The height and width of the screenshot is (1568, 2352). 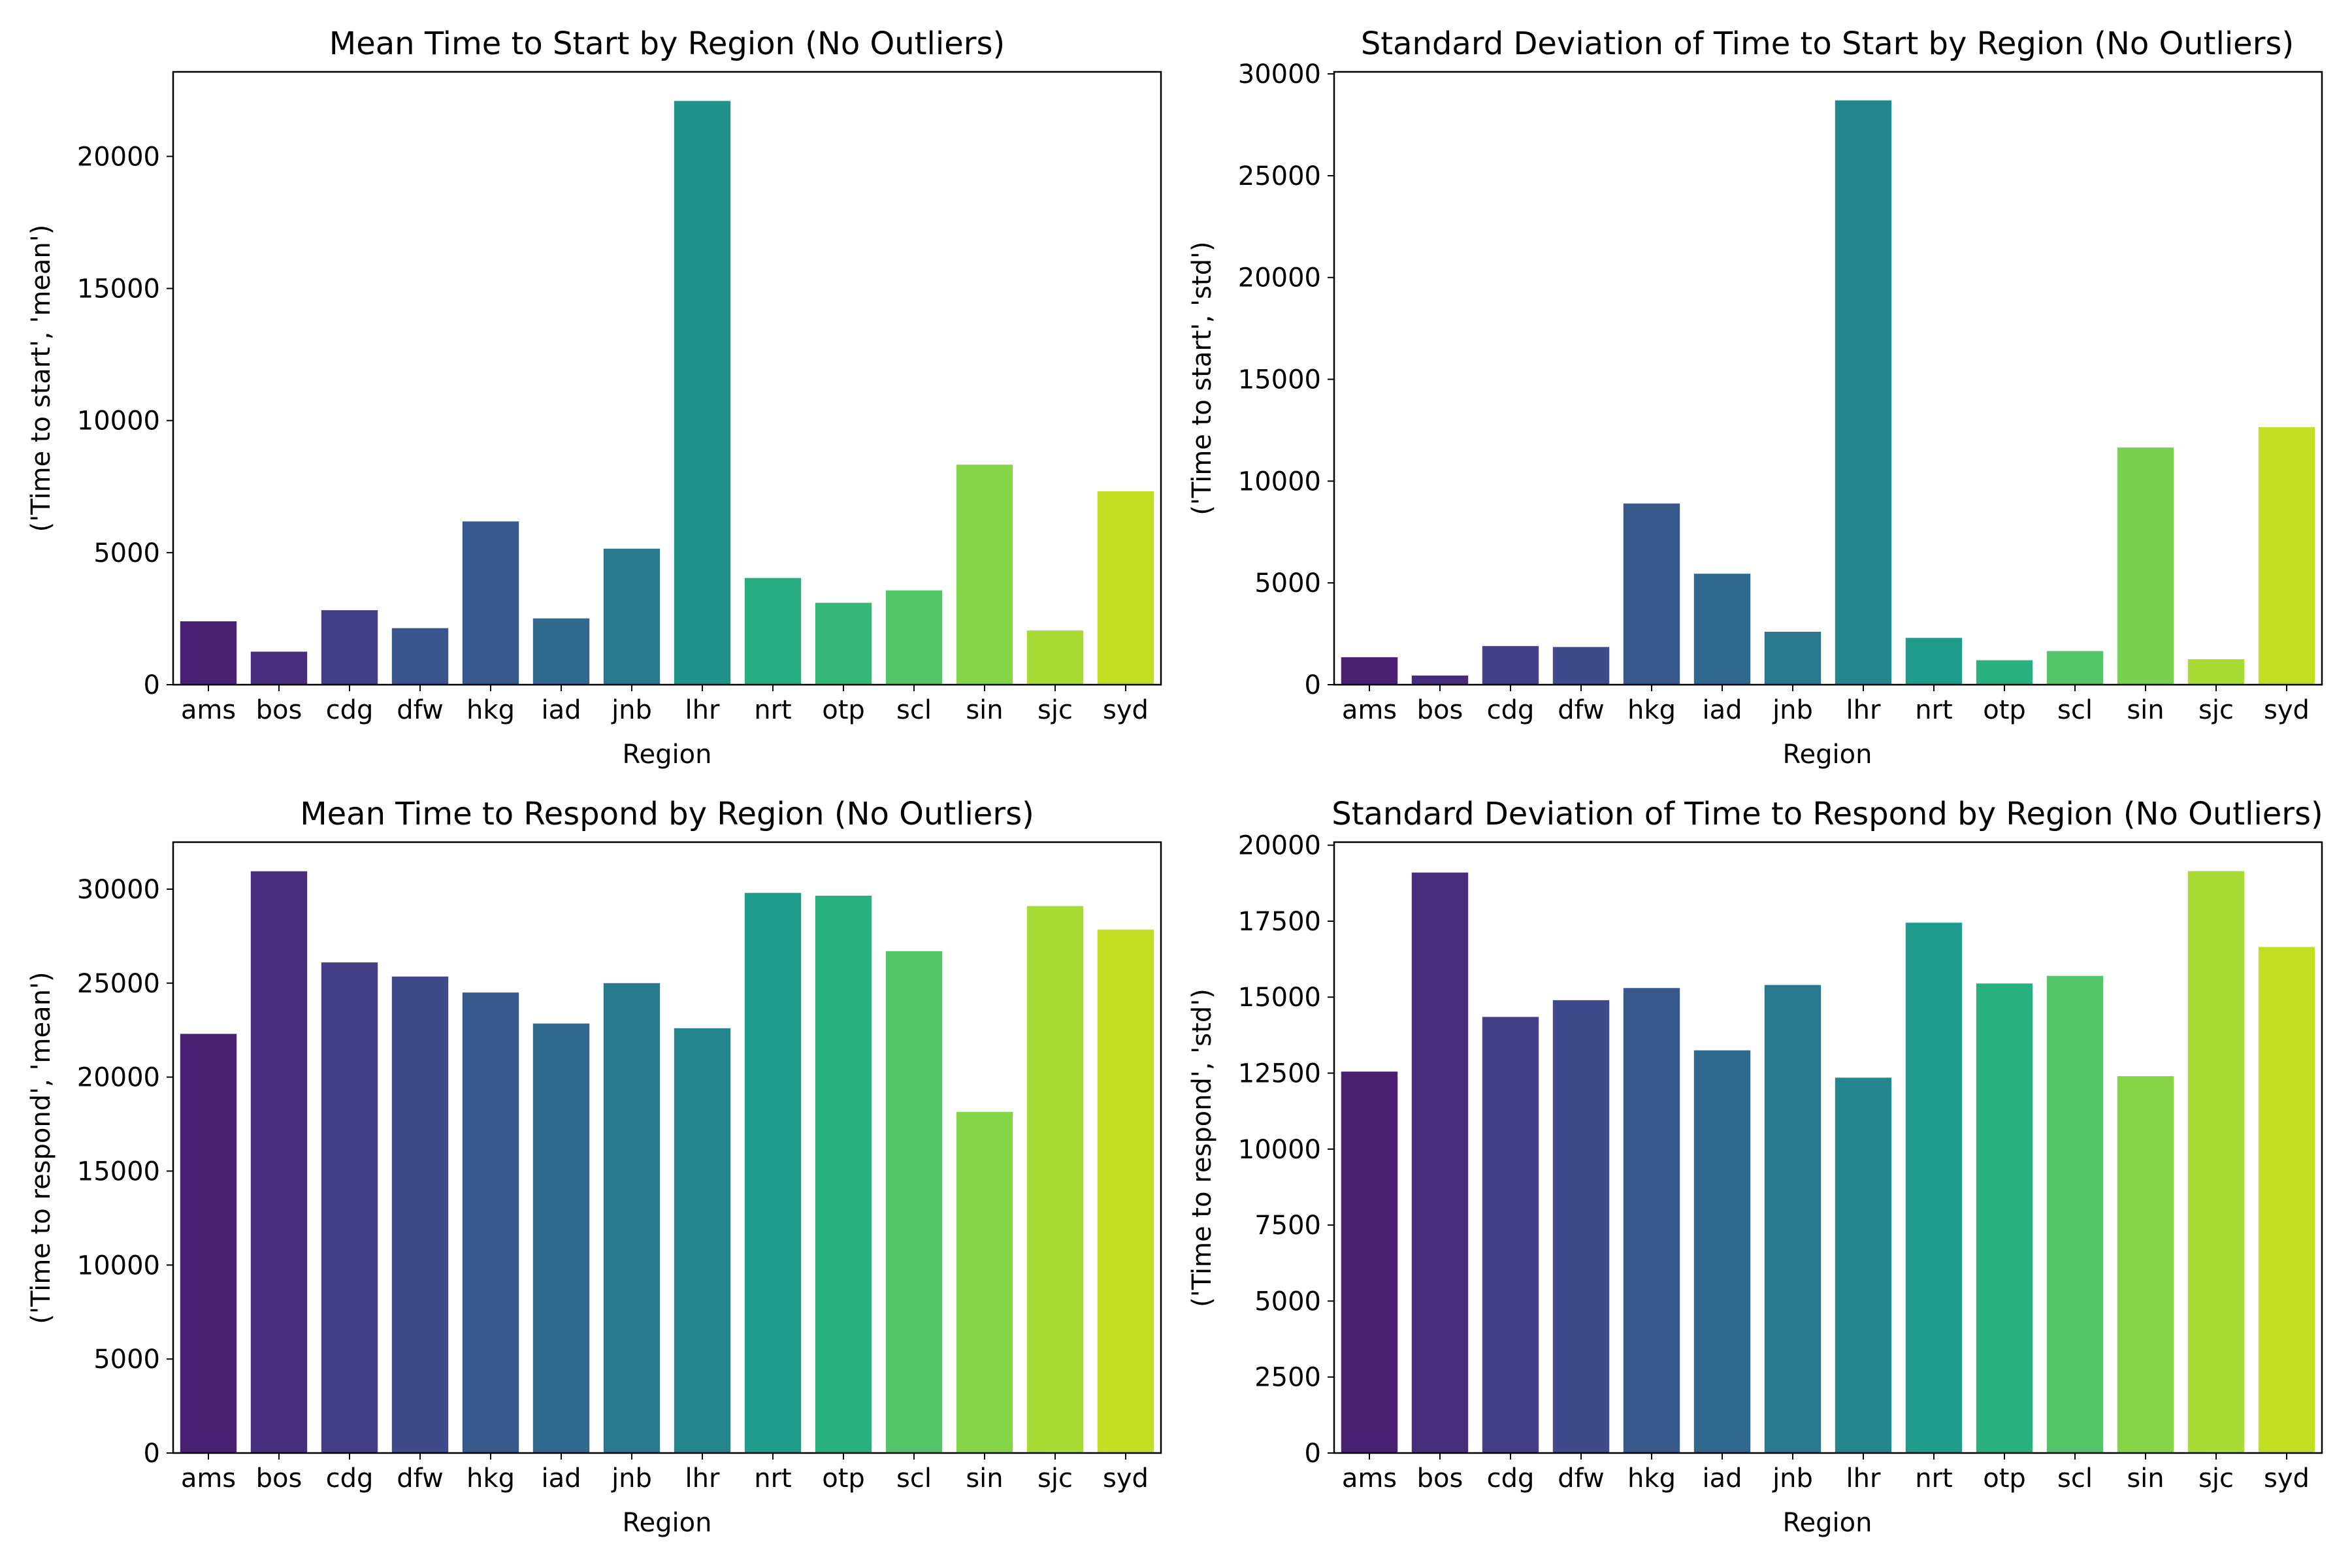 What do you see at coordinates (1286, 379) in the screenshot?
I see `y-ticks-group: 0 5000 10000 15000 20000 25000 30000` at bounding box center [1286, 379].